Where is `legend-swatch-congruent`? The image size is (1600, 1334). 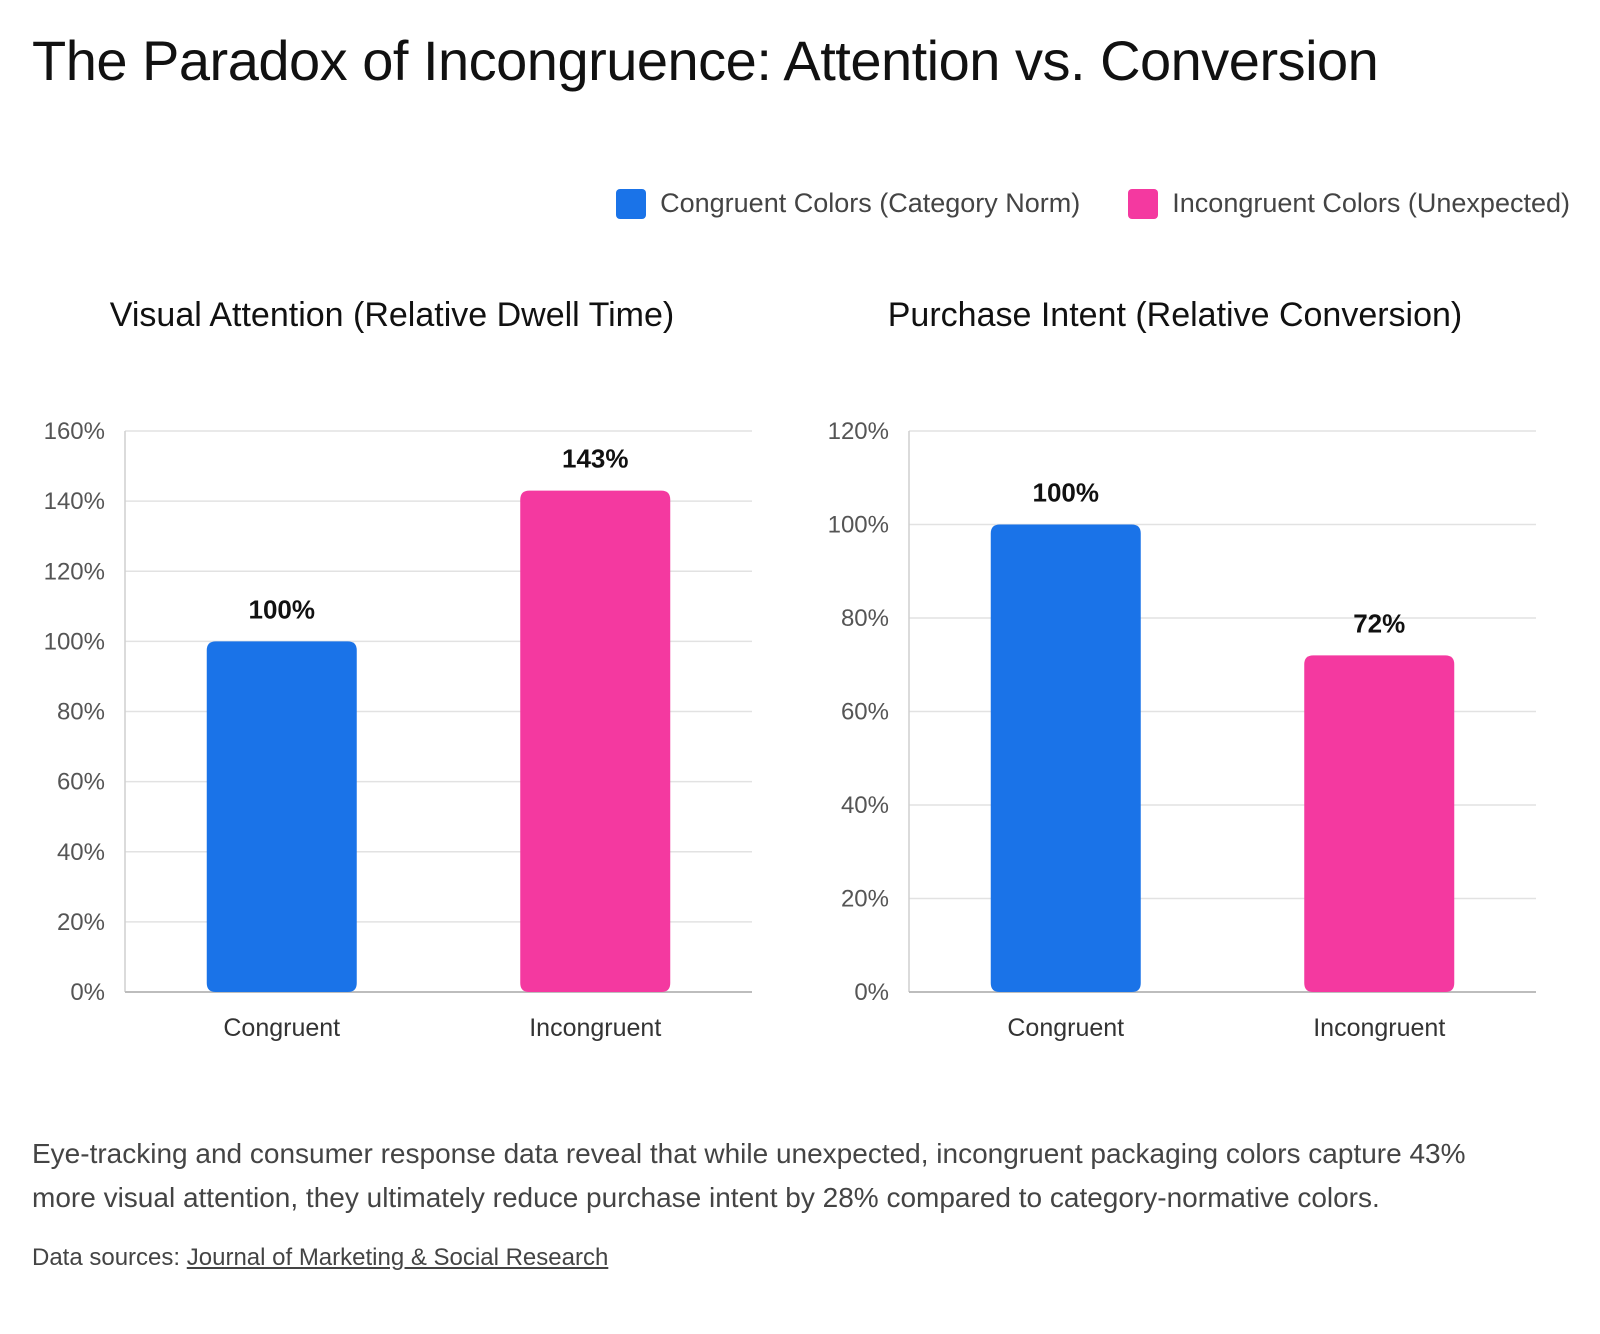 legend-swatch-congruent is located at coordinates (631, 203).